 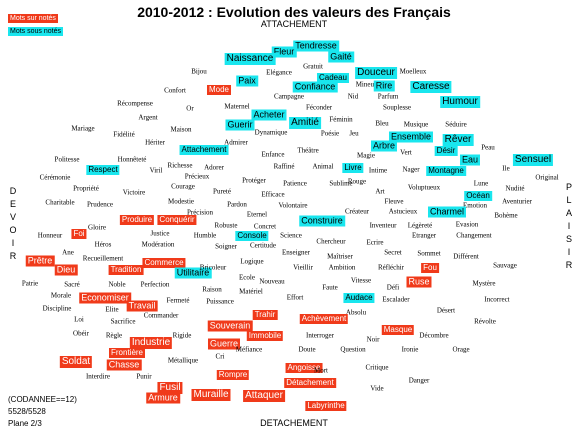 I want to click on word: Matériel, so click(x=251, y=291).